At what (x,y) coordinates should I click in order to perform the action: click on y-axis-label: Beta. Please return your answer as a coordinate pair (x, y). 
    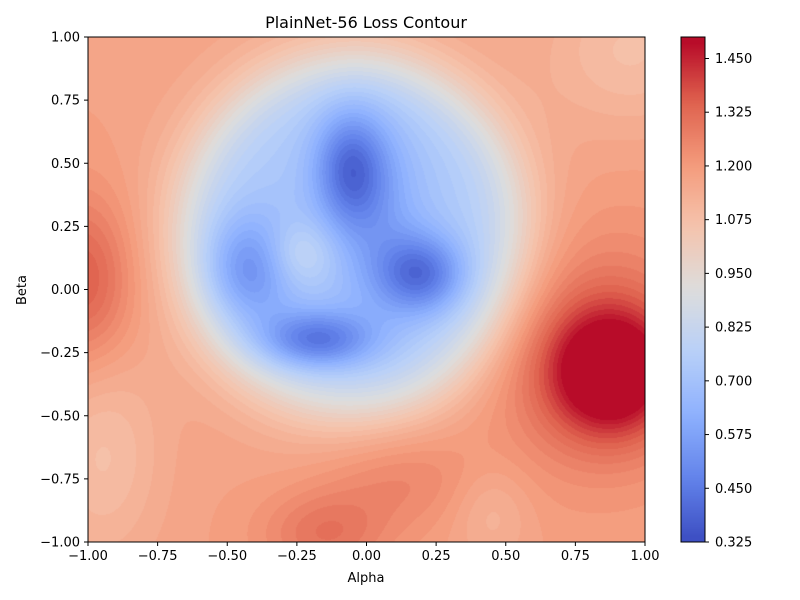
    Looking at the image, I should click on (22, 290).